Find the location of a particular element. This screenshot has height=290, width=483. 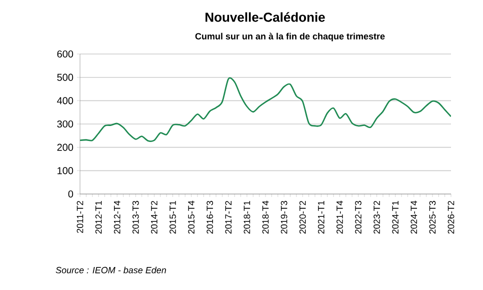

x-tick-label: 2021-T1 is located at coordinates (321, 217).